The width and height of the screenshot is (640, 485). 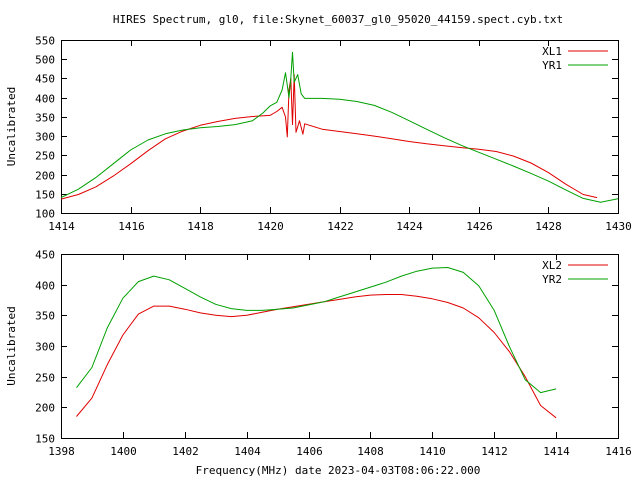 I want to click on y-tick-label: 550, so click(x=45, y=41).